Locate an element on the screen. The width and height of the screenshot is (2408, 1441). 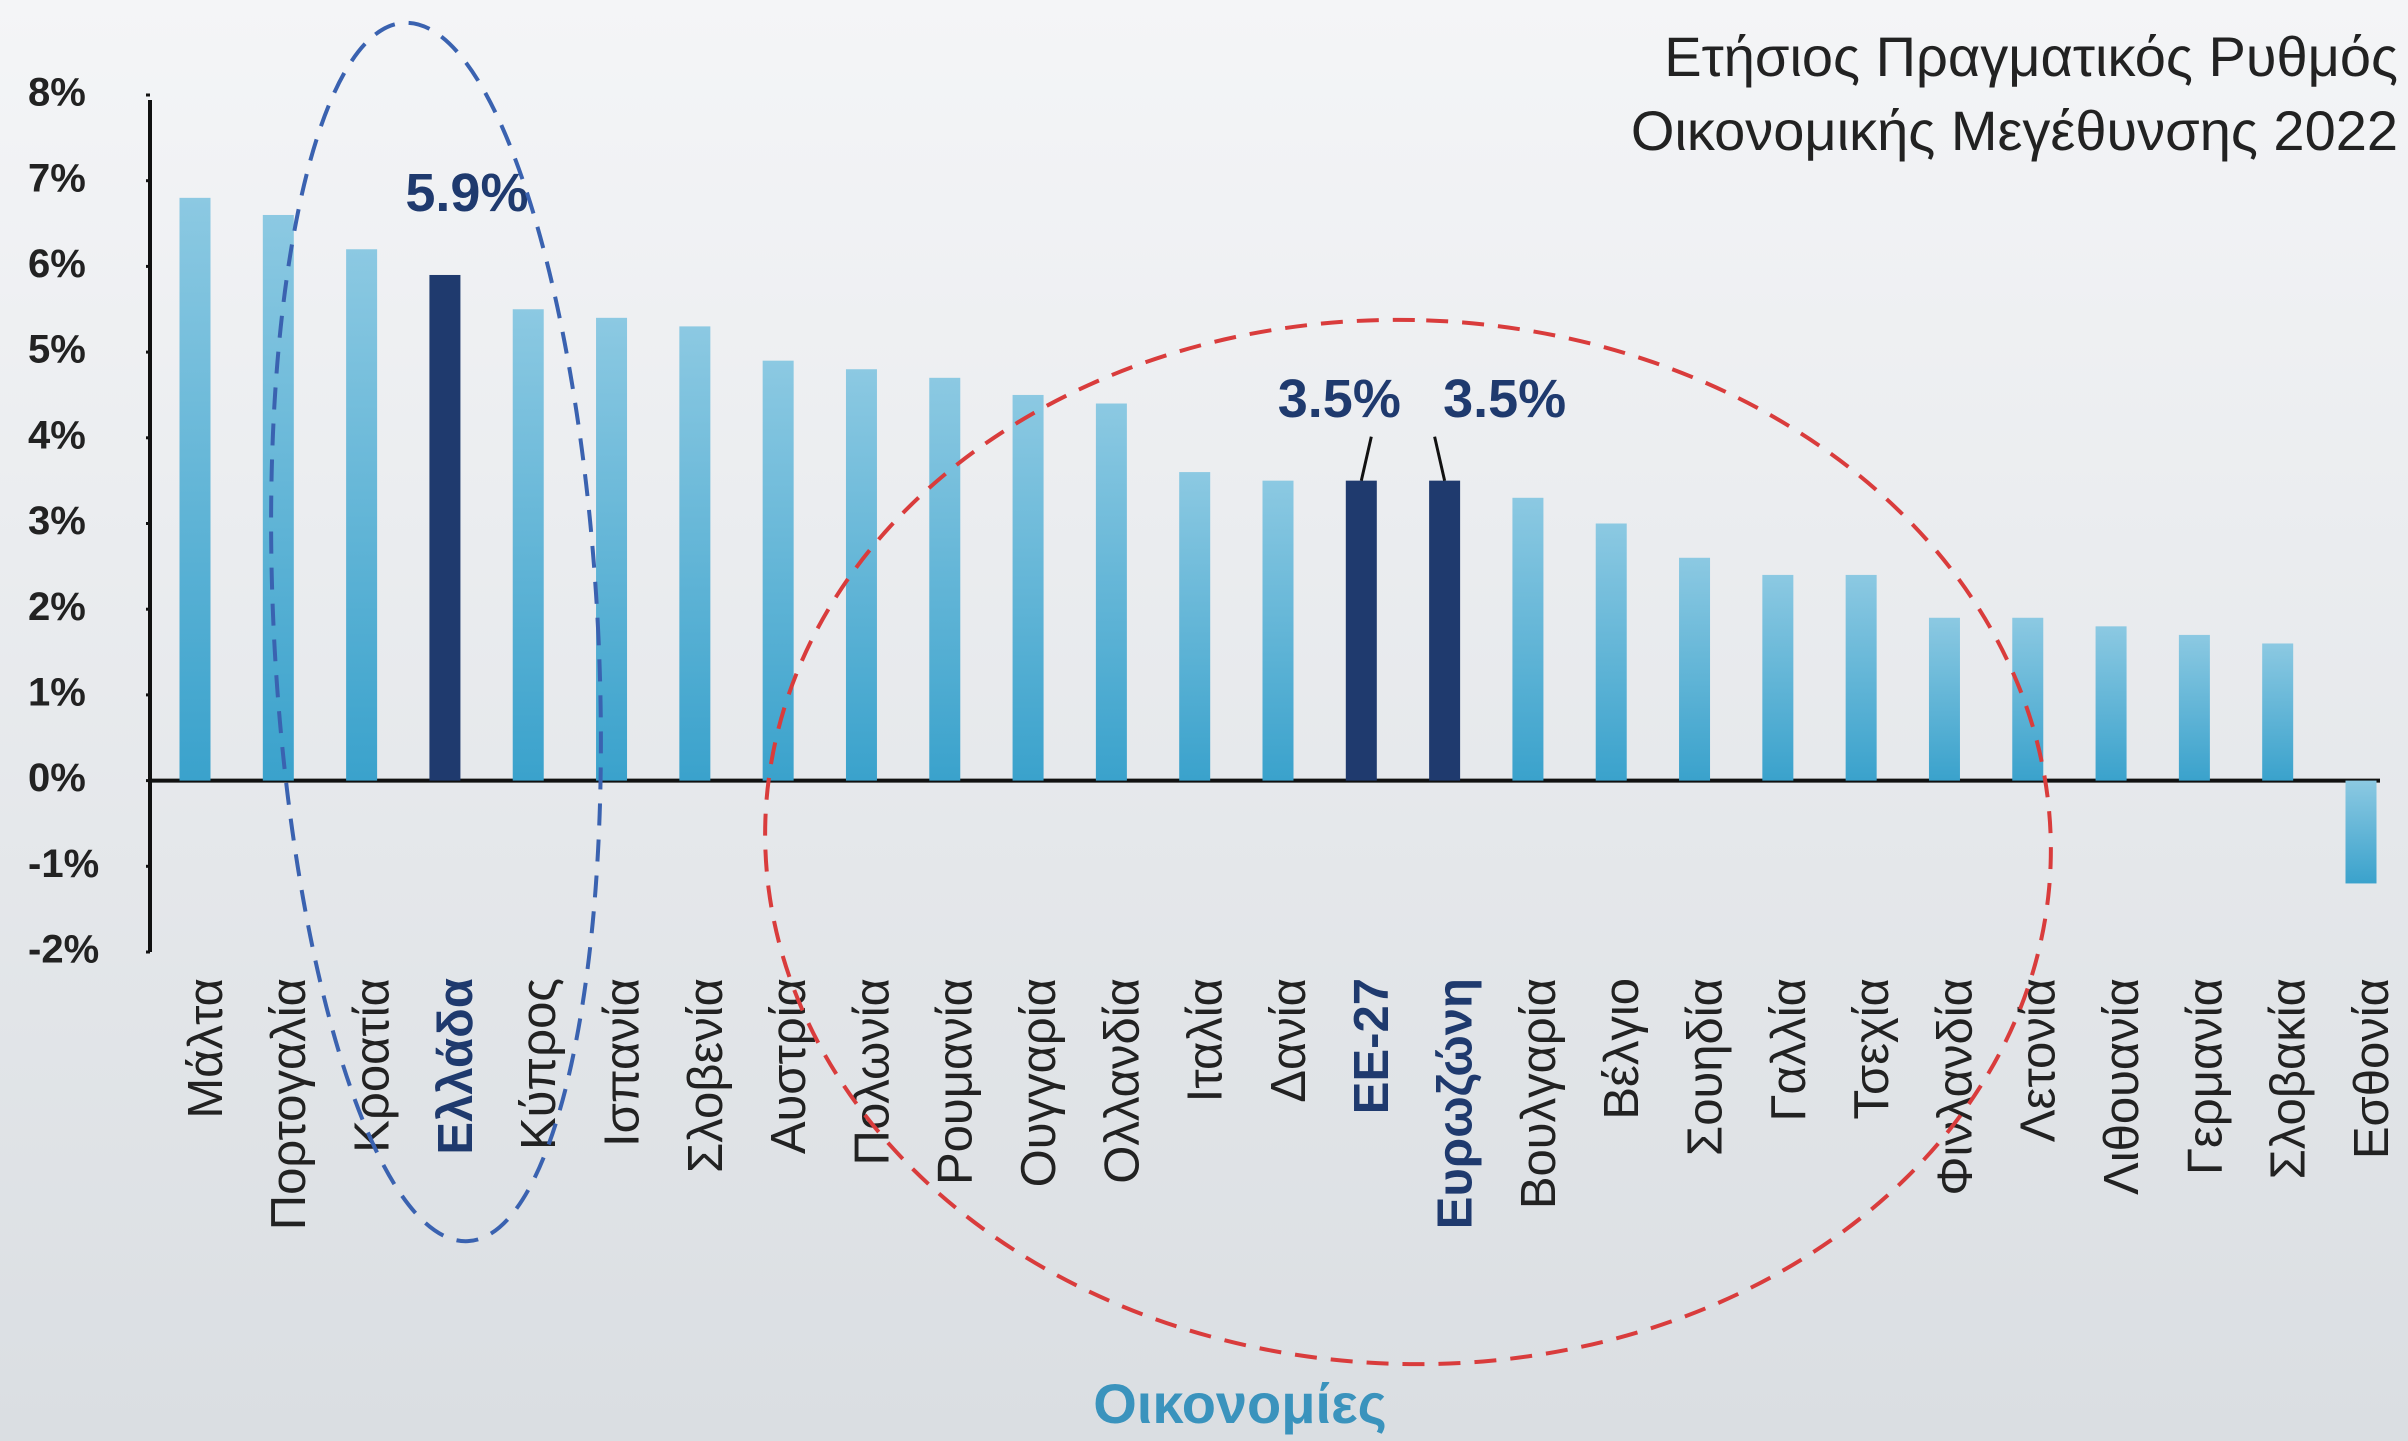
x-tick-label: Πορτογαλία is located at coordinates (289, 1104).